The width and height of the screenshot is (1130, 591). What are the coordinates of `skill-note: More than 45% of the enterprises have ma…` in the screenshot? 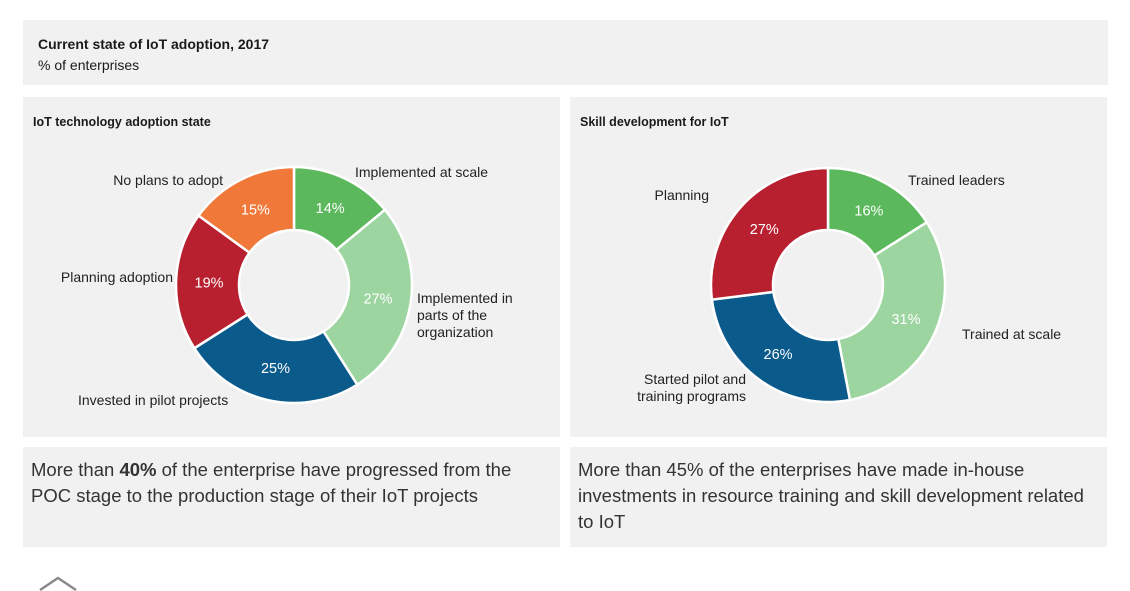 It's located at (831, 495).